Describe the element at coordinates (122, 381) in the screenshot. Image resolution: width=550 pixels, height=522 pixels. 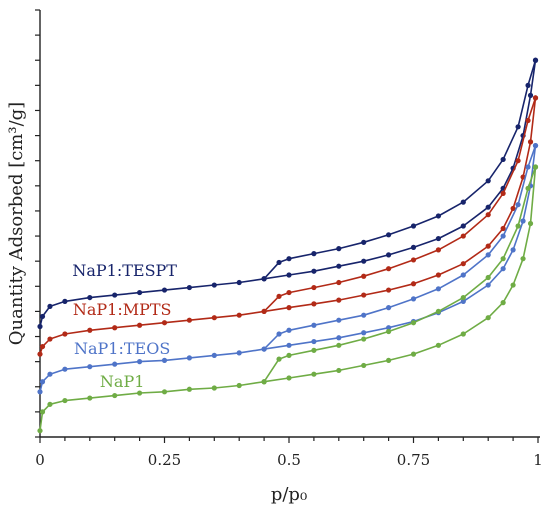
I see `series-label: NaP1` at that location.